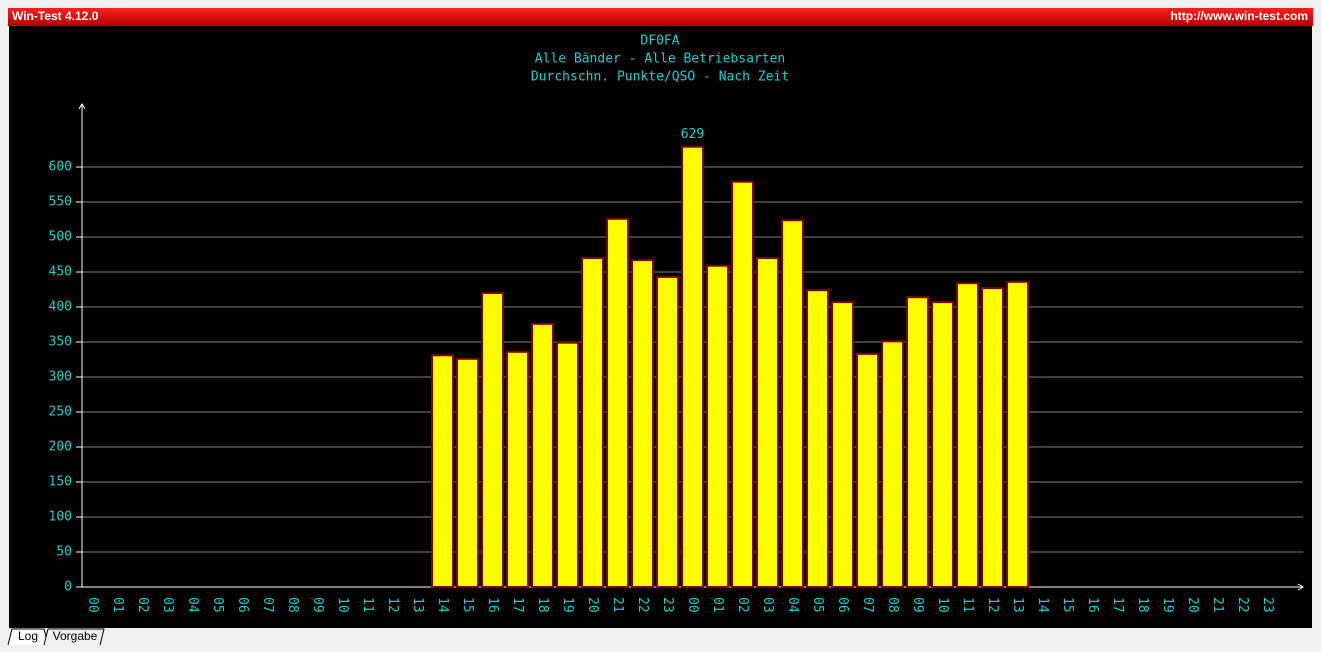 Image resolution: width=1321 pixels, height=652 pixels. What do you see at coordinates (60, 202) in the screenshot?
I see `y-tick-label: 550` at bounding box center [60, 202].